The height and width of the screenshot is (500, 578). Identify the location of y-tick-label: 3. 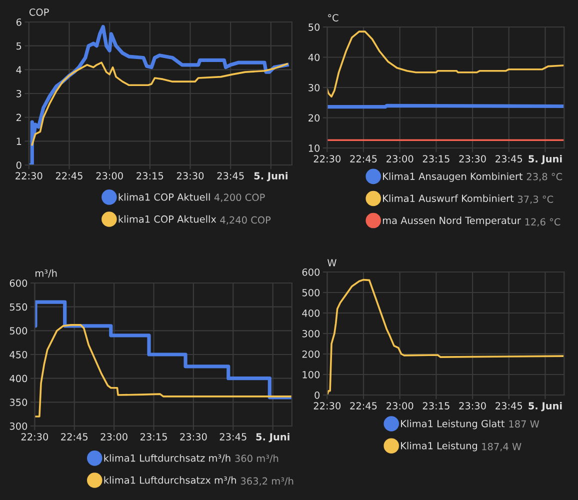
(19, 94).